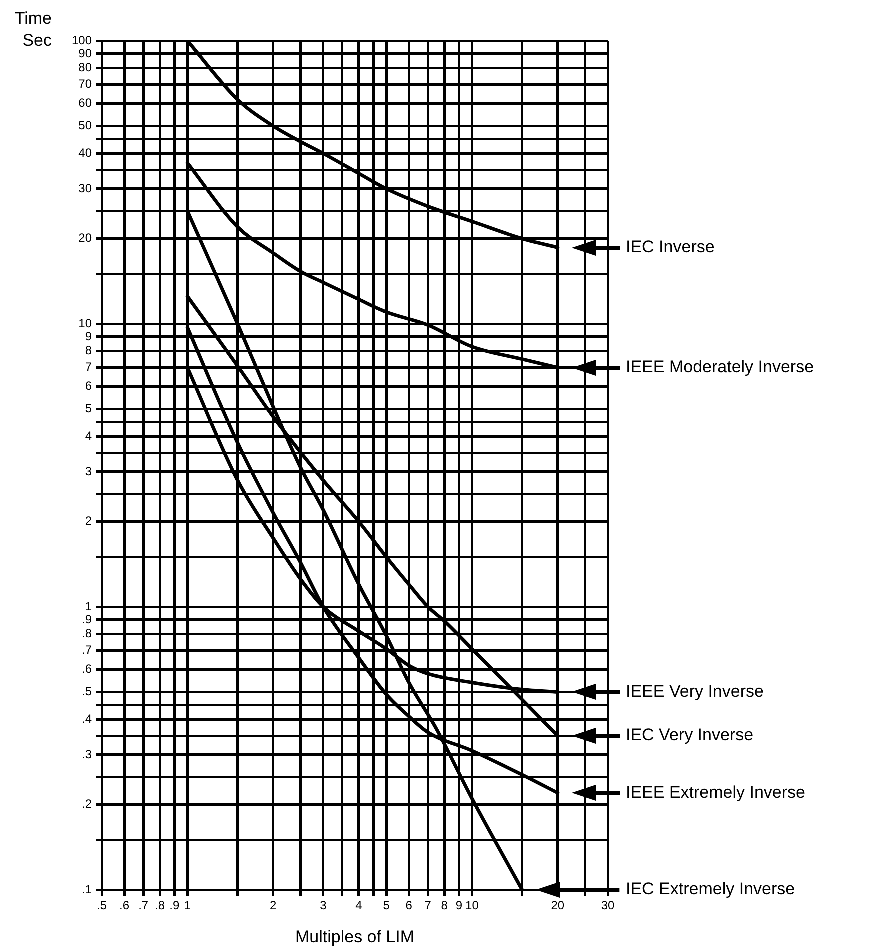 The height and width of the screenshot is (952, 880). Describe the element at coordinates (690, 735) in the screenshot. I see `legend-label: IEC Very Inverse` at that location.